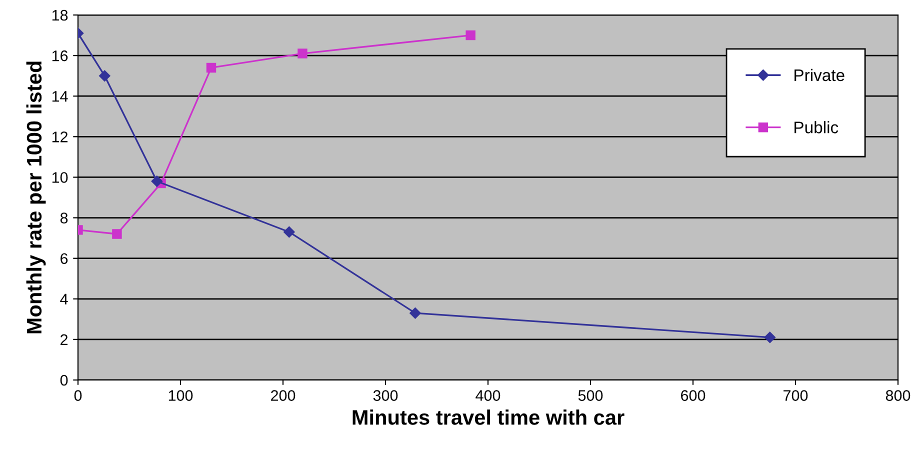 This screenshot has height=449, width=921. I want to click on x-tick-label: 800, so click(898, 395).